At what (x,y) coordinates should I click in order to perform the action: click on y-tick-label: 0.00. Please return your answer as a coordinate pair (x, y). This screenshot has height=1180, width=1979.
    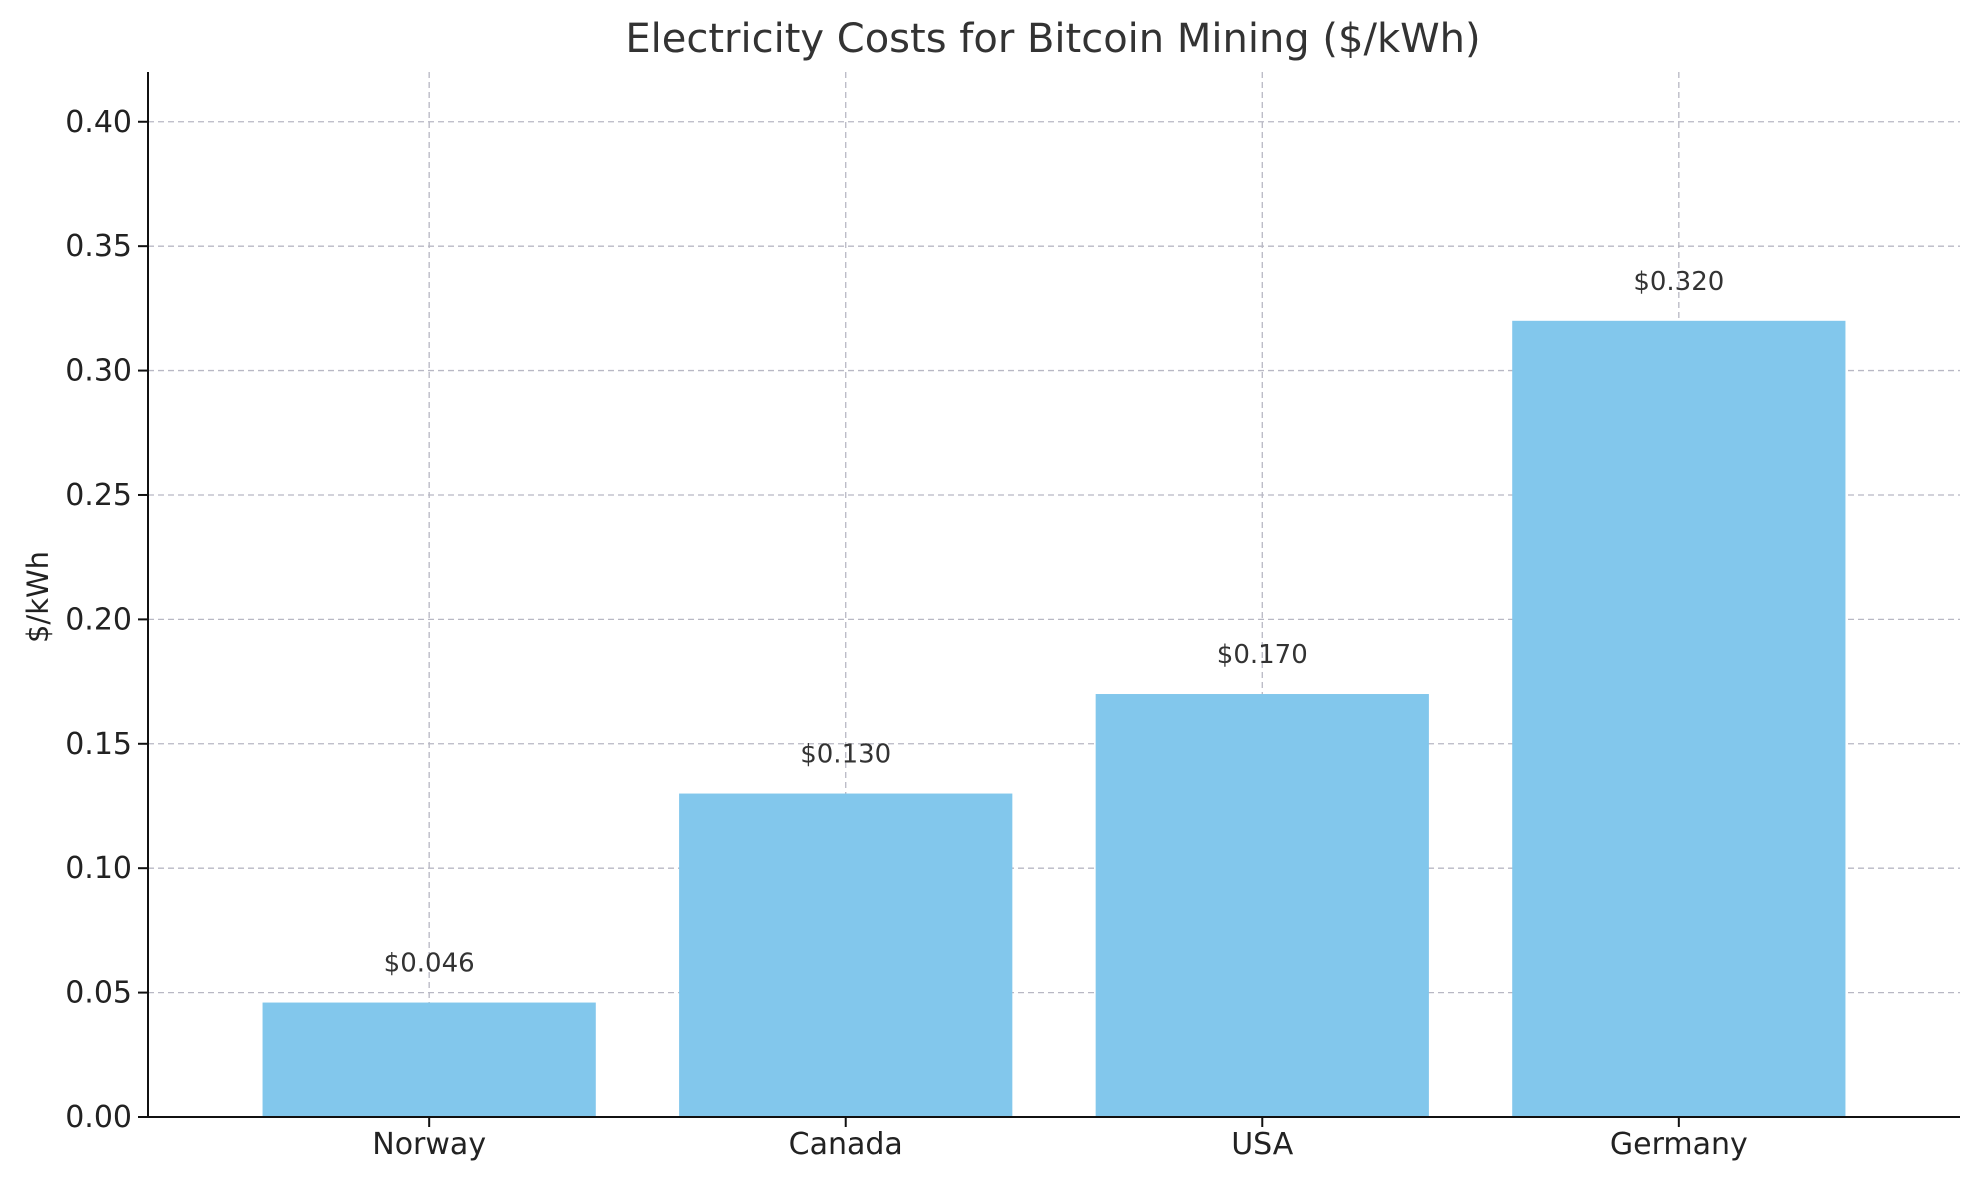
    Looking at the image, I should click on (98, 1117).